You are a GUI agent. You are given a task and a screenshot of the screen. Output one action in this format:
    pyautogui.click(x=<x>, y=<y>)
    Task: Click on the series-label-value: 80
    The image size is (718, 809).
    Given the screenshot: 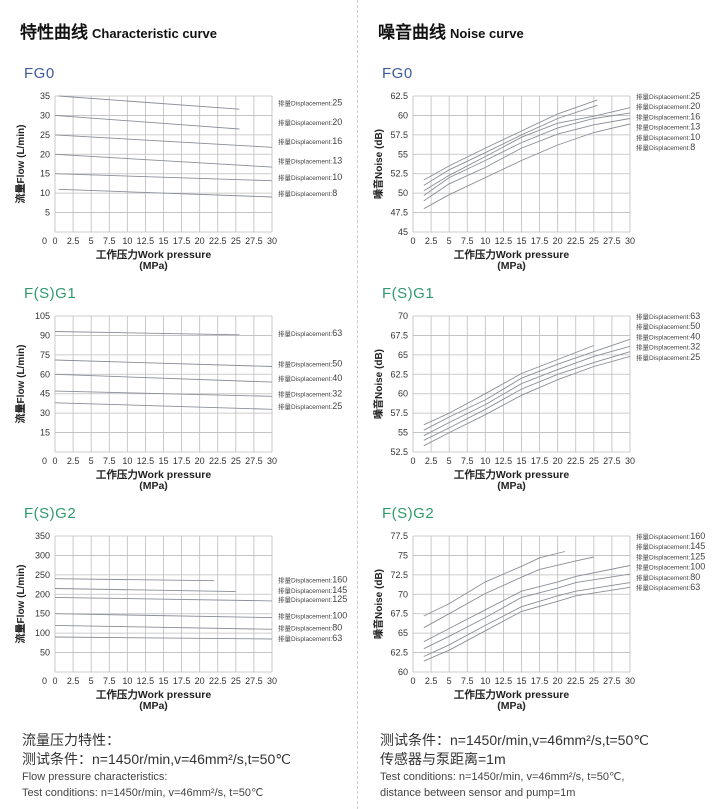 What is the action you would take?
    pyautogui.click(x=337, y=627)
    